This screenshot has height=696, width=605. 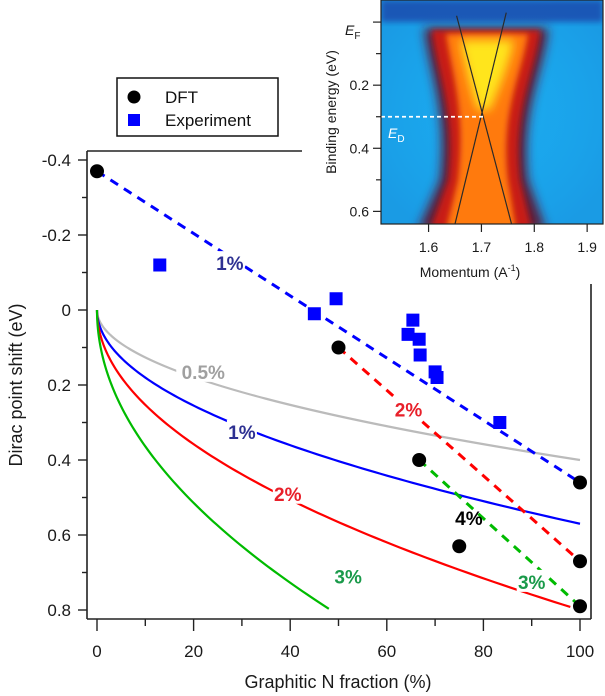 What do you see at coordinates (360, 148) in the screenshot?
I see `inset-y-tick-label: 0.4` at bounding box center [360, 148].